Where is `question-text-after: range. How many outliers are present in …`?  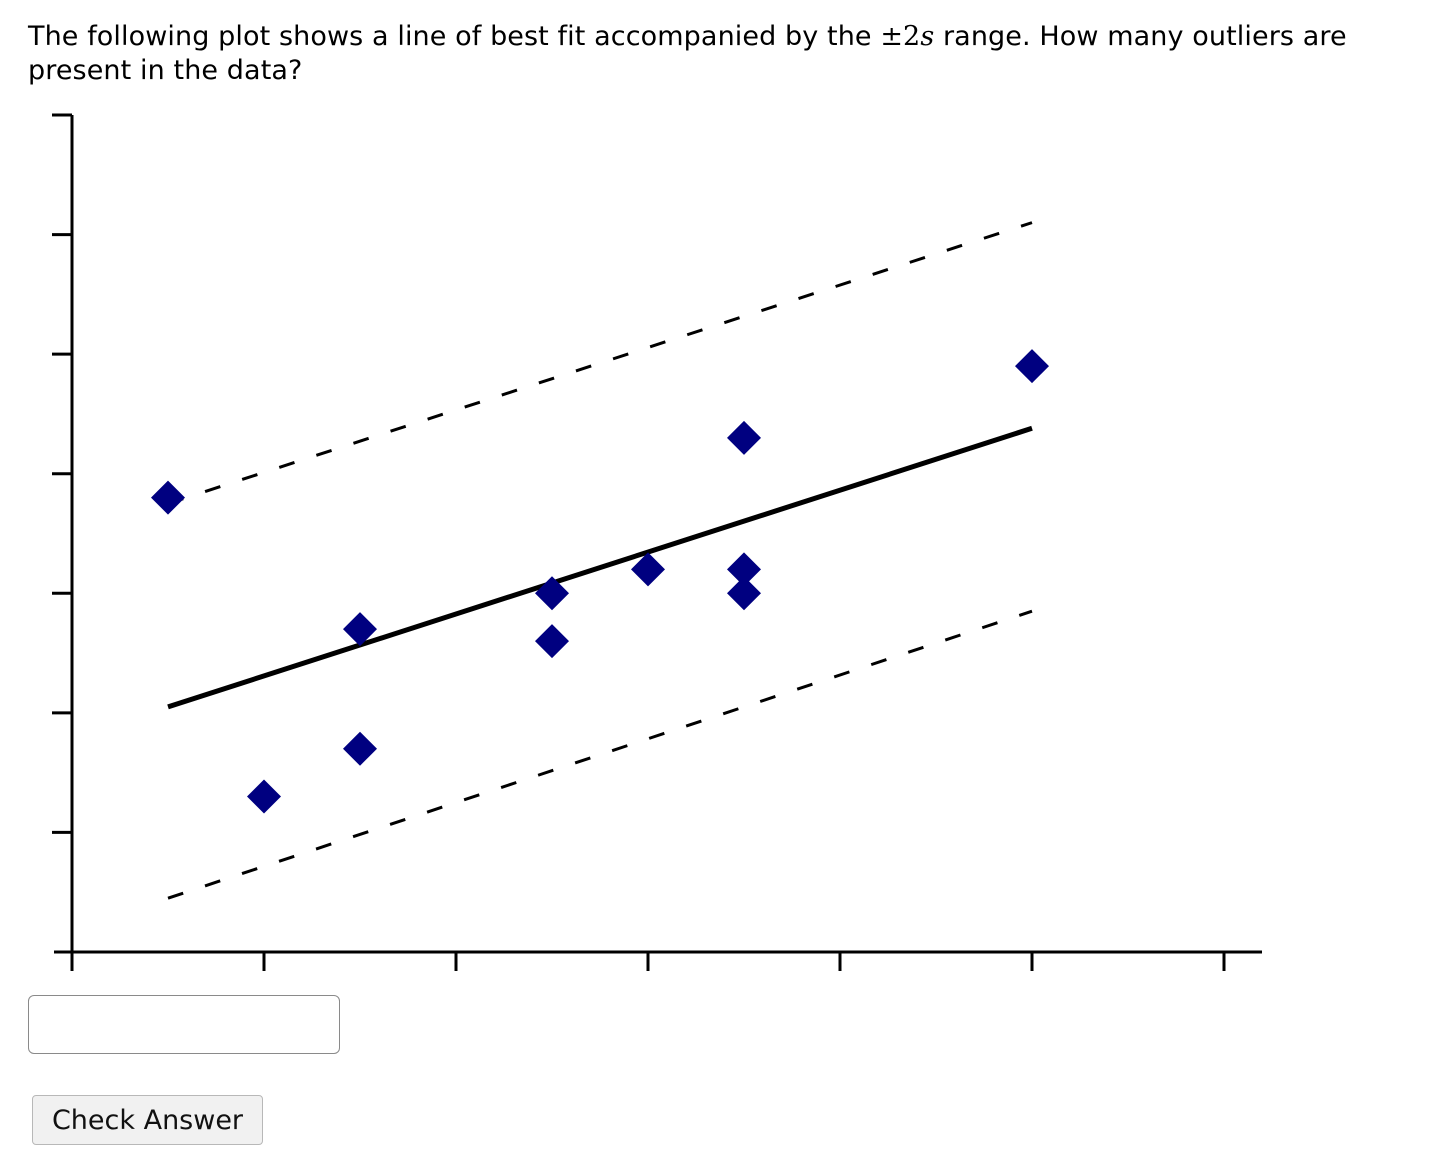 question-text-after: range. How many outliers are present in … is located at coordinates (687, 53).